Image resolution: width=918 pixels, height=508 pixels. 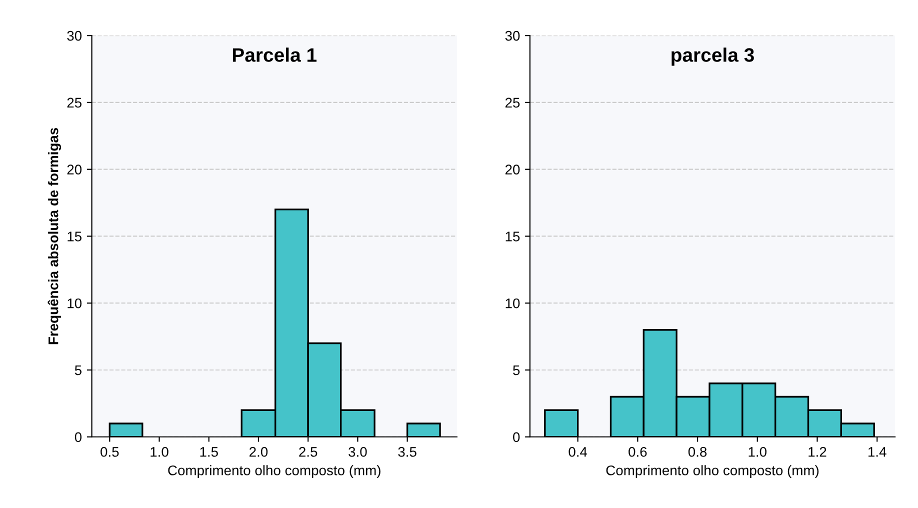 I want to click on x-tick-label: 0.5, so click(x=109, y=451).